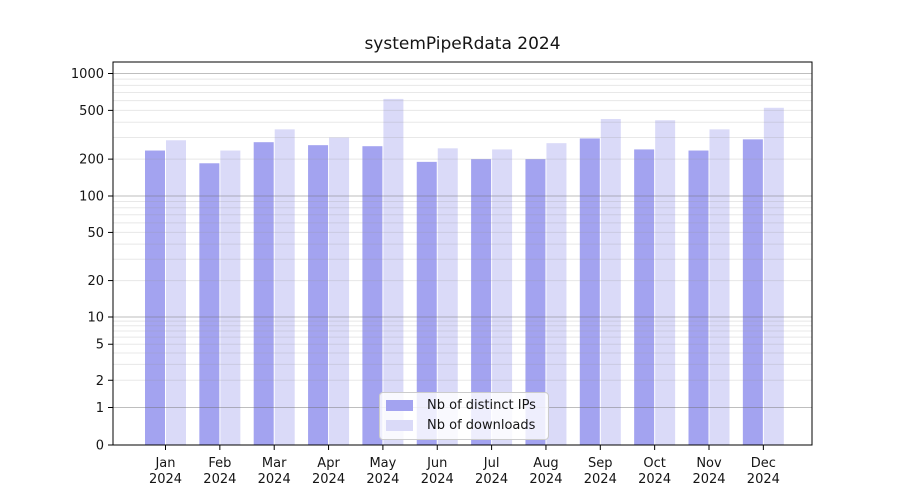  Describe the element at coordinates (481, 425) in the screenshot. I see `legend-label-downloads: Nb of downloads` at that location.